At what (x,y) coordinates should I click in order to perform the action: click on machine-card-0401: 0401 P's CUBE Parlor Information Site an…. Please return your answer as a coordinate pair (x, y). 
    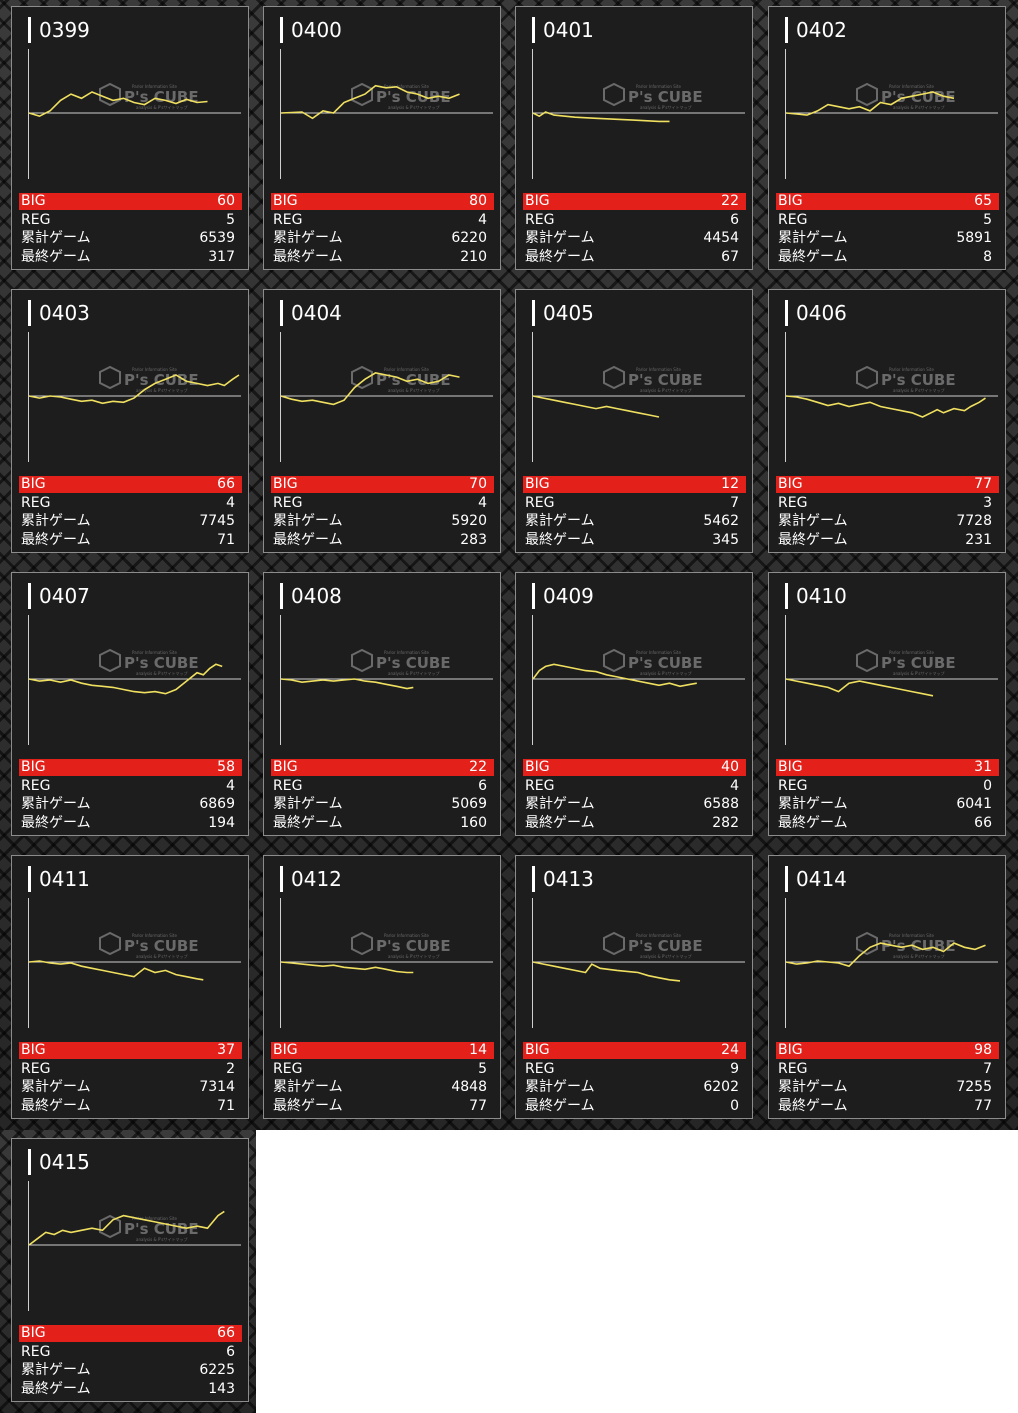
    Looking at the image, I should click on (634, 138).